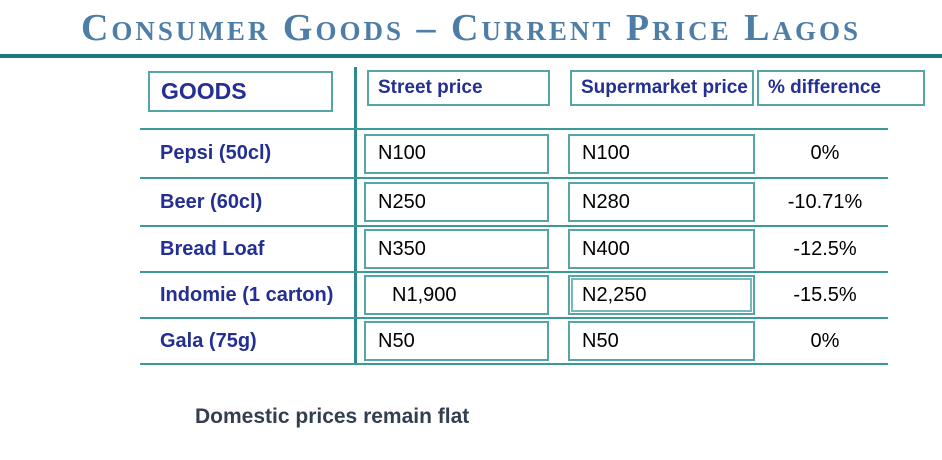 The height and width of the screenshot is (460, 942). I want to click on table-row: Gala (75g) N50 N50 0%, so click(514, 340).